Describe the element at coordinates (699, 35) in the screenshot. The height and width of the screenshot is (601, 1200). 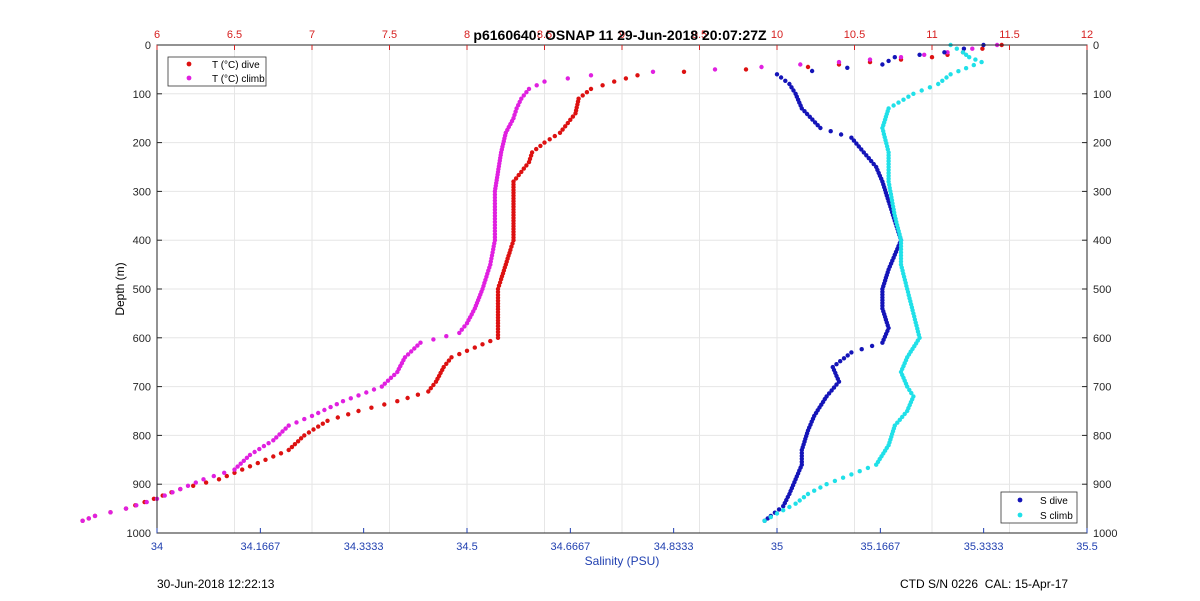
I see `x-top-tick-label: 9.5` at that location.